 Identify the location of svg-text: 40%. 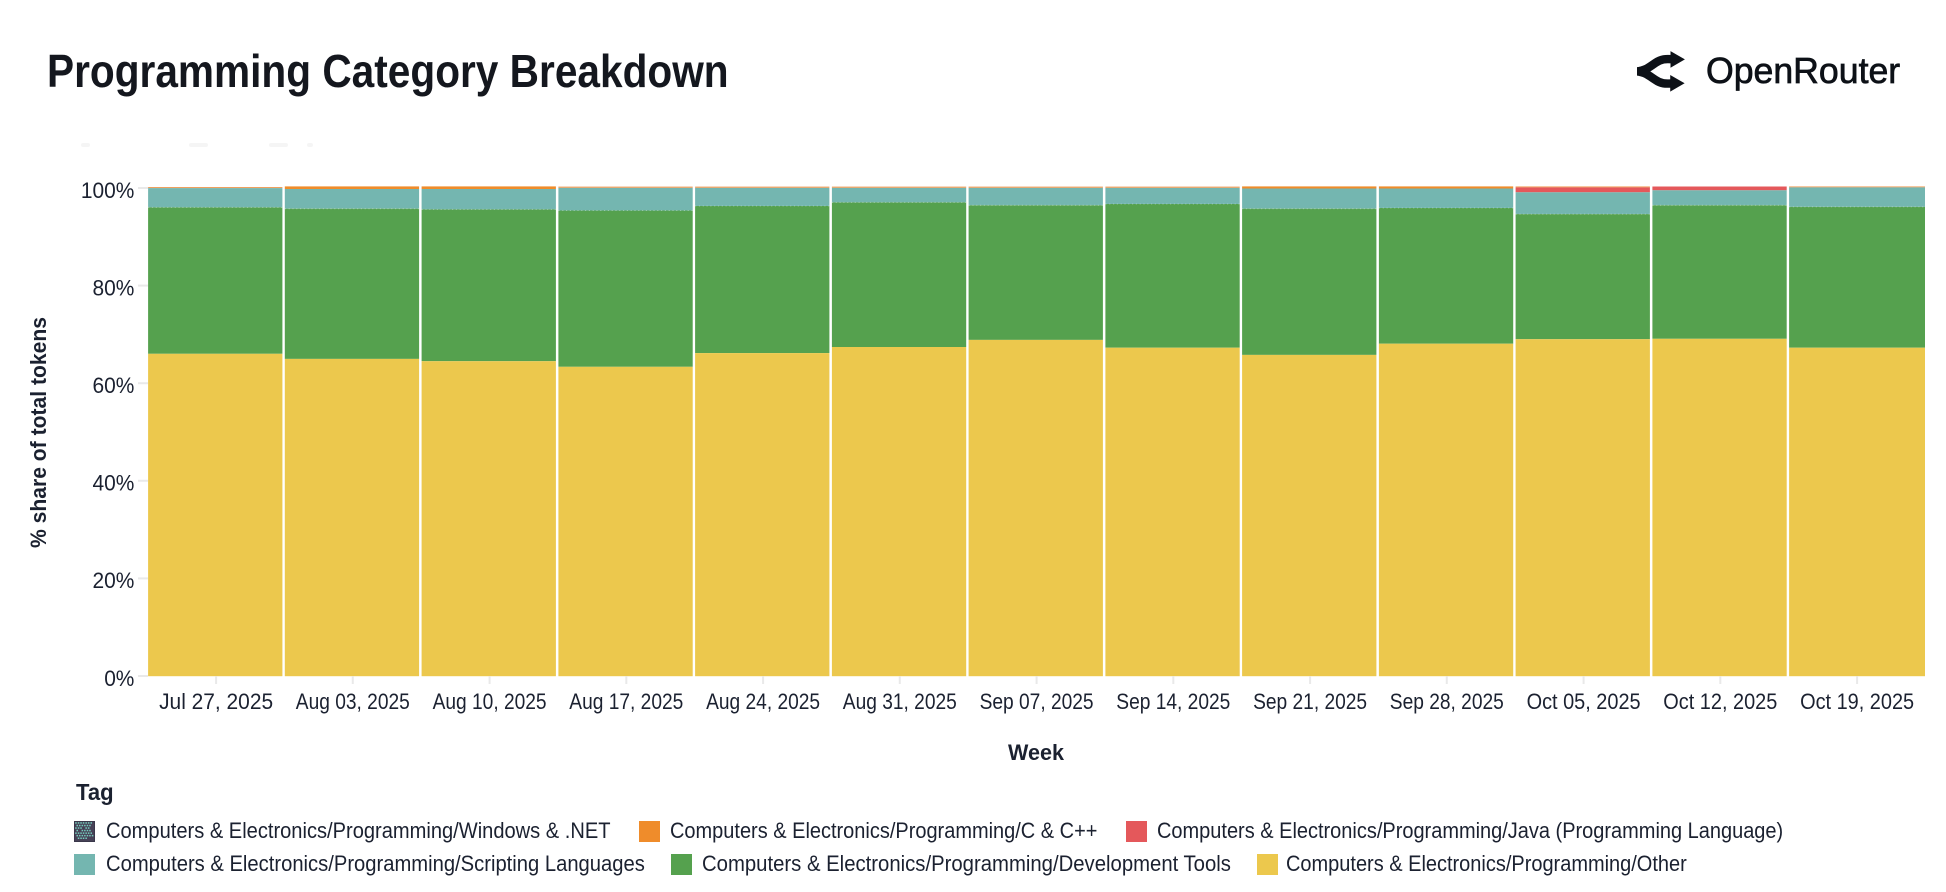
(114, 483).